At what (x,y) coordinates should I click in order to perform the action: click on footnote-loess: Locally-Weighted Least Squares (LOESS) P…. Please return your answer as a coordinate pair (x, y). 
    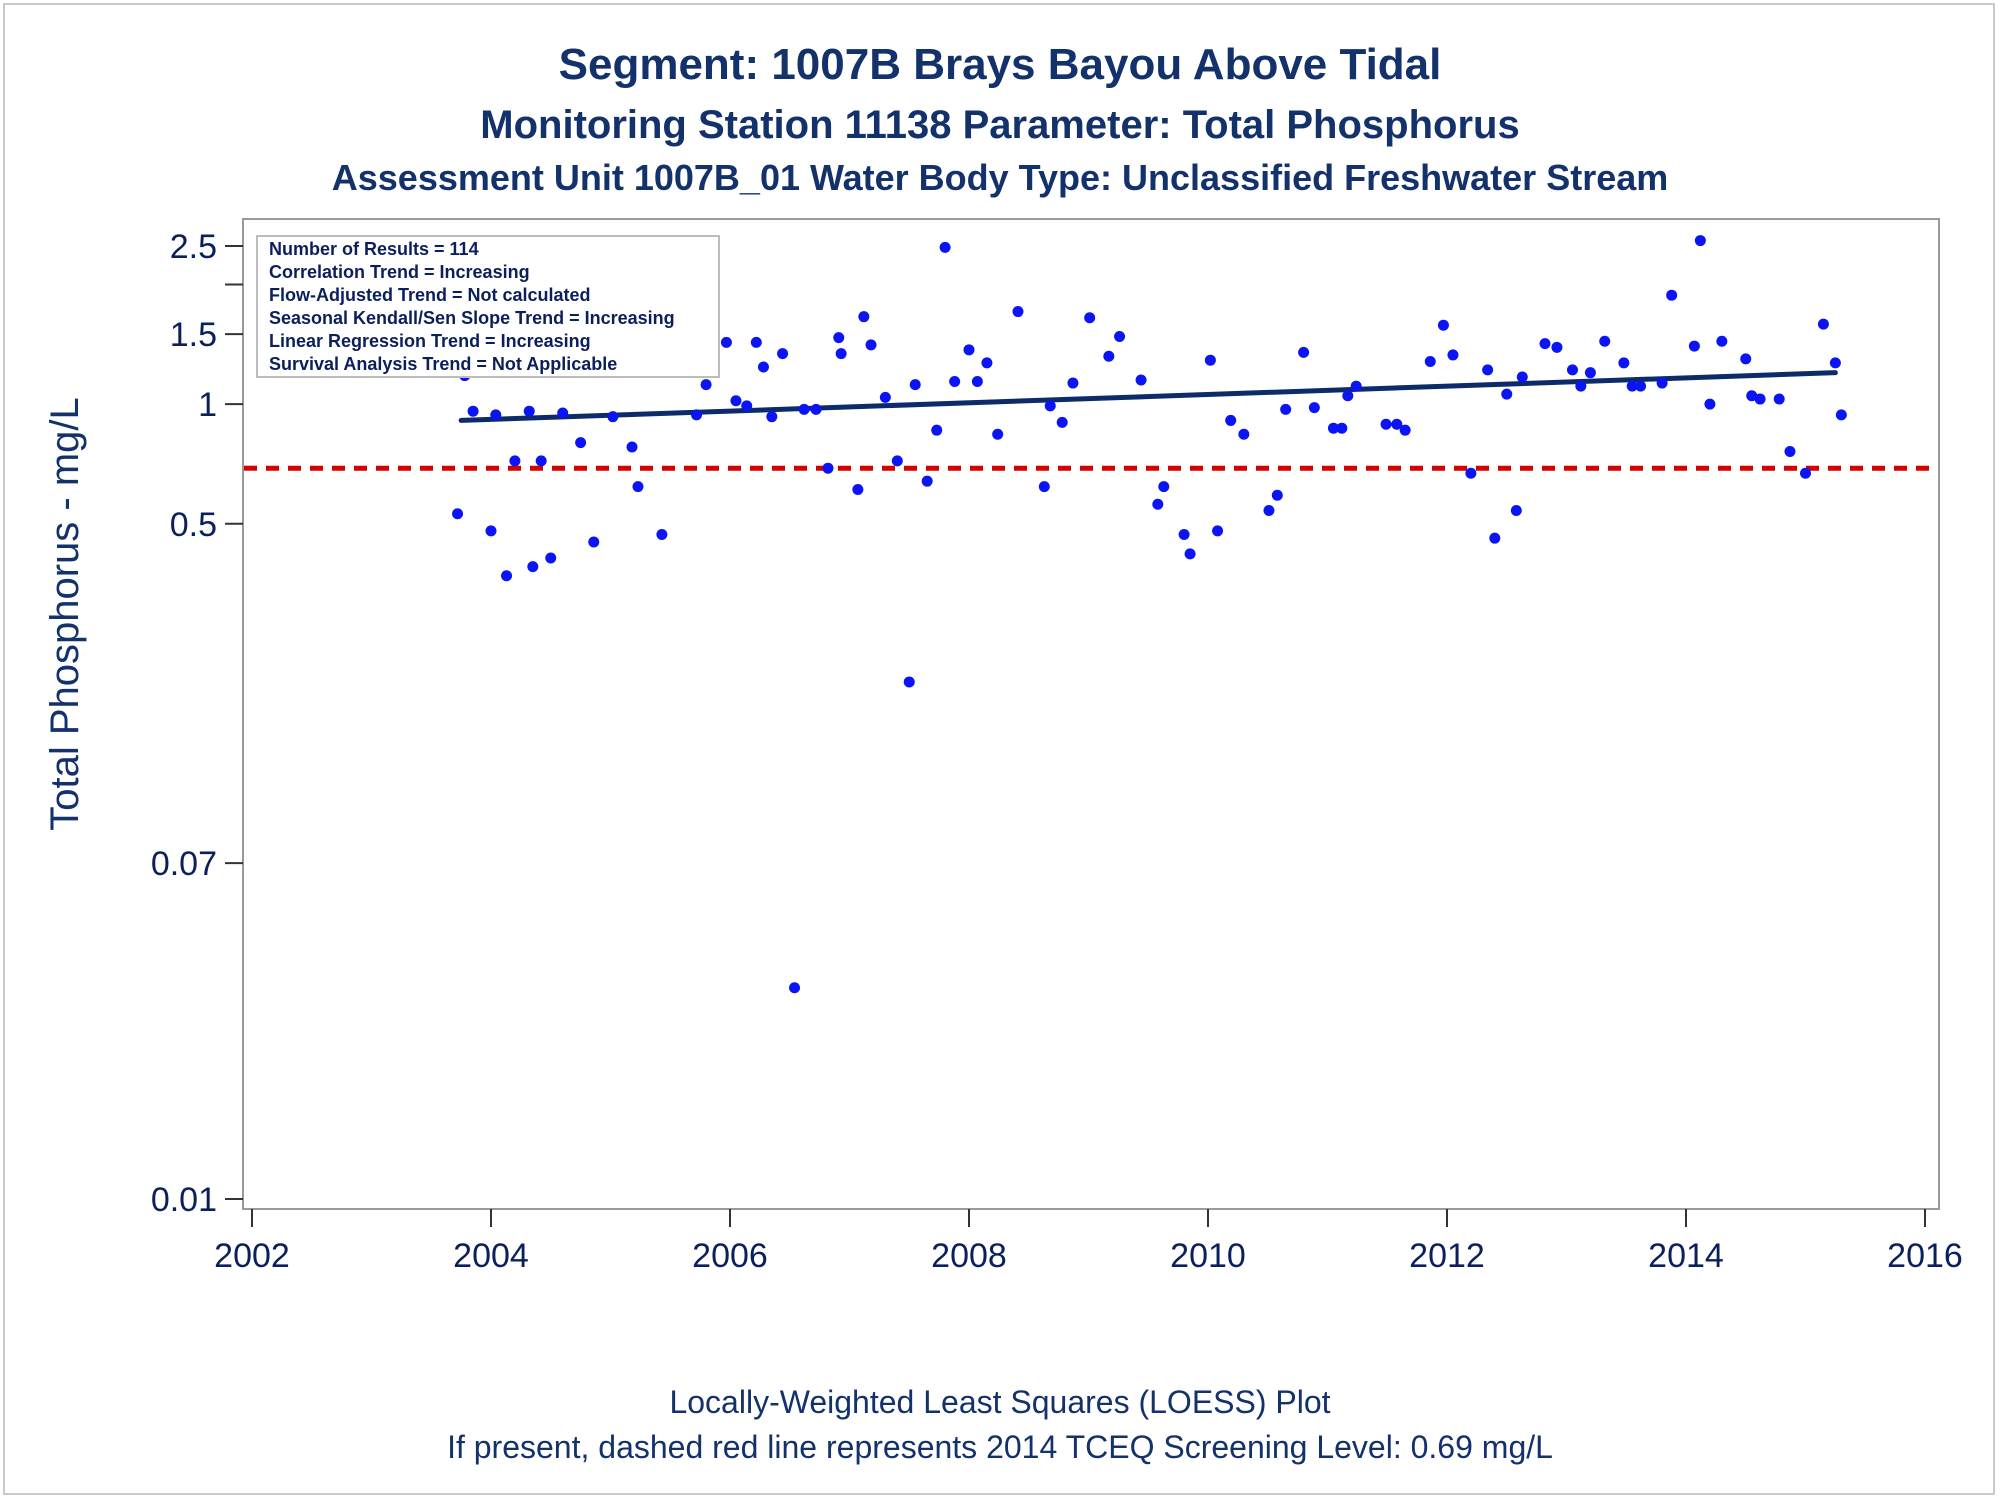
    Looking at the image, I should click on (999, 1402).